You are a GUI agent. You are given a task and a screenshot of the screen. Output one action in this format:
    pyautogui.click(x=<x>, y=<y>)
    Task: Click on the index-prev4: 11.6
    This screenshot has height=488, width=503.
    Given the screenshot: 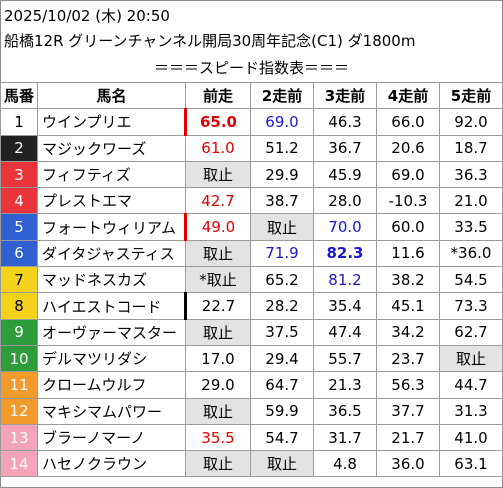 What is the action you would take?
    pyautogui.click(x=408, y=253)
    